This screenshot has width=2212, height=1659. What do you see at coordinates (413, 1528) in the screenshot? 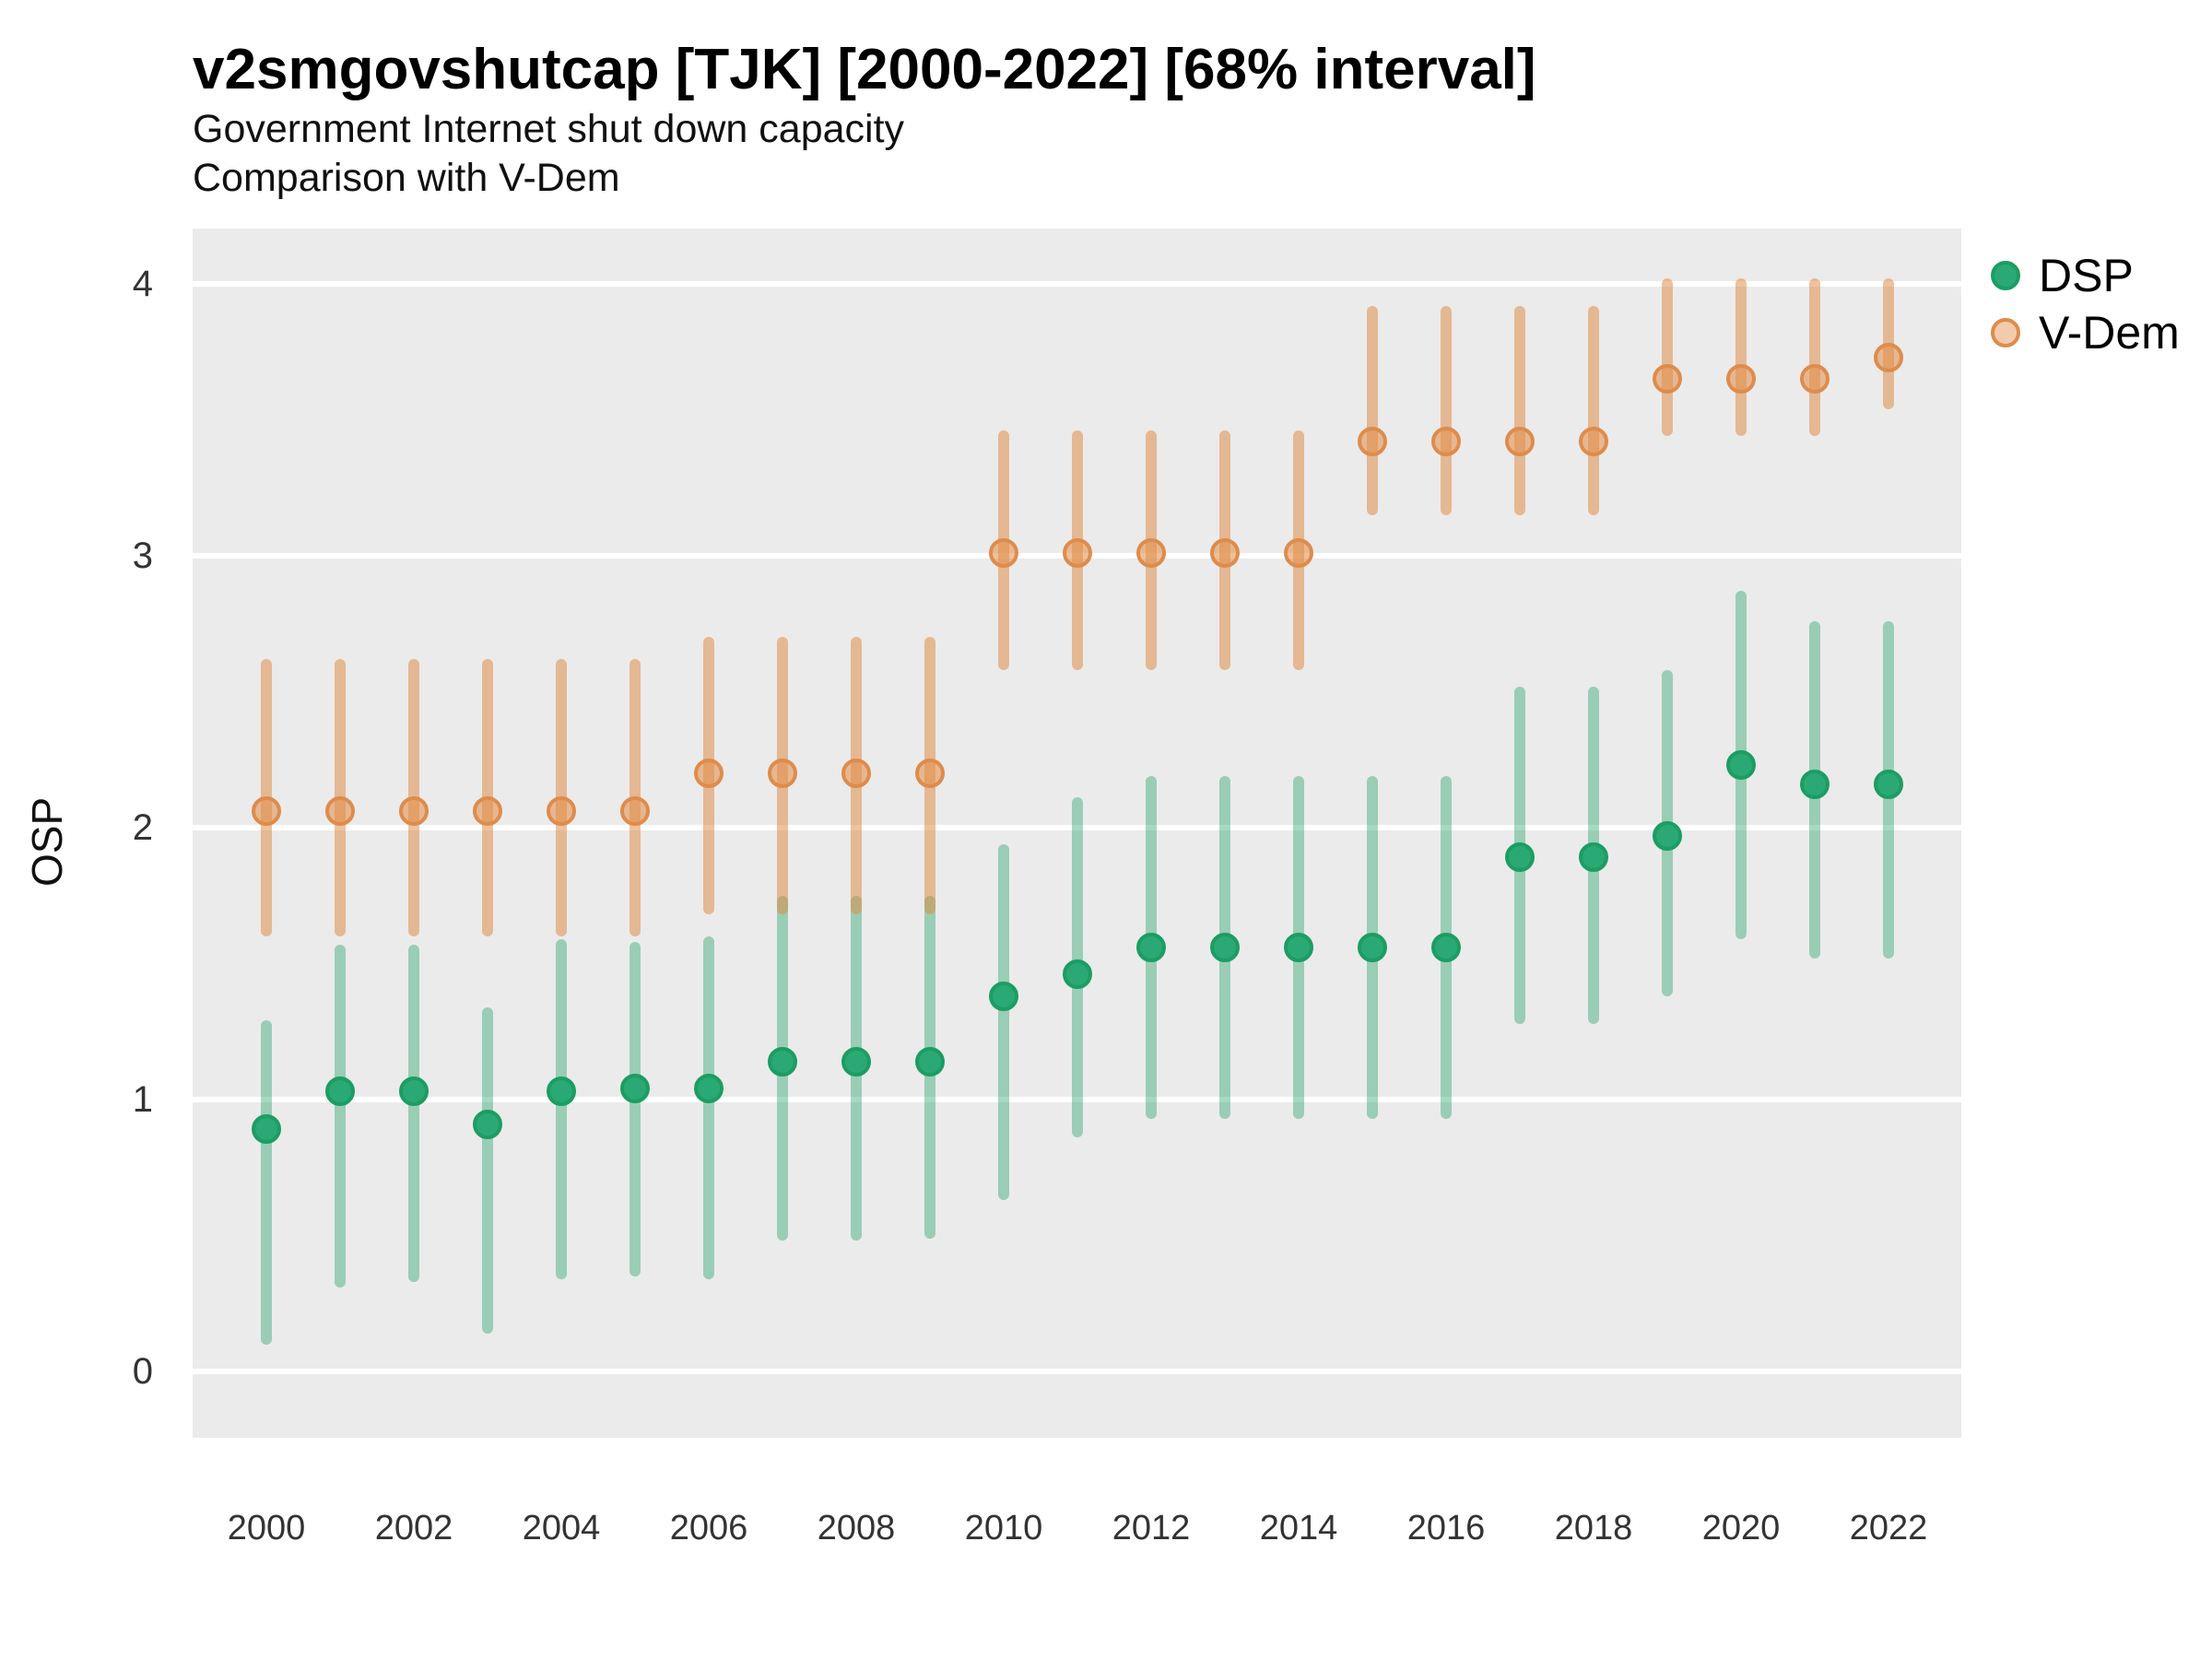
I see `x-tick-label-2002: 2002` at bounding box center [413, 1528].